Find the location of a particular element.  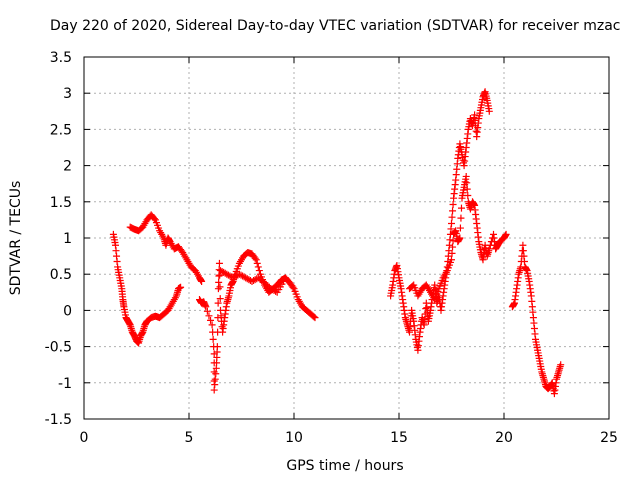

x-tick-label: 20 is located at coordinates (504, 438).